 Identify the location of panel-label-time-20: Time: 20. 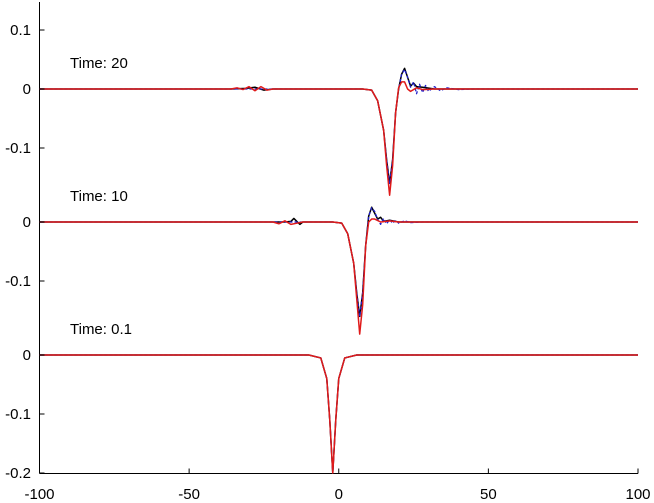
(99, 63).